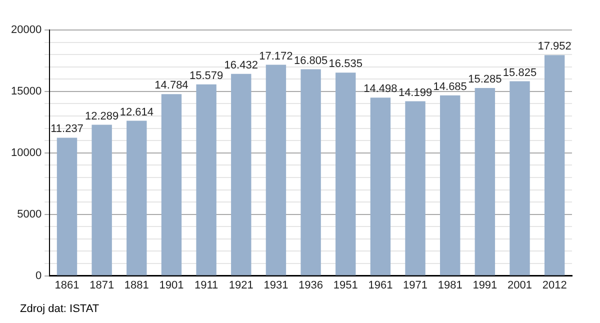  What do you see at coordinates (26, 152) in the screenshot?
I see `y-tick-label: 10000` at bounding box center [26, 152].